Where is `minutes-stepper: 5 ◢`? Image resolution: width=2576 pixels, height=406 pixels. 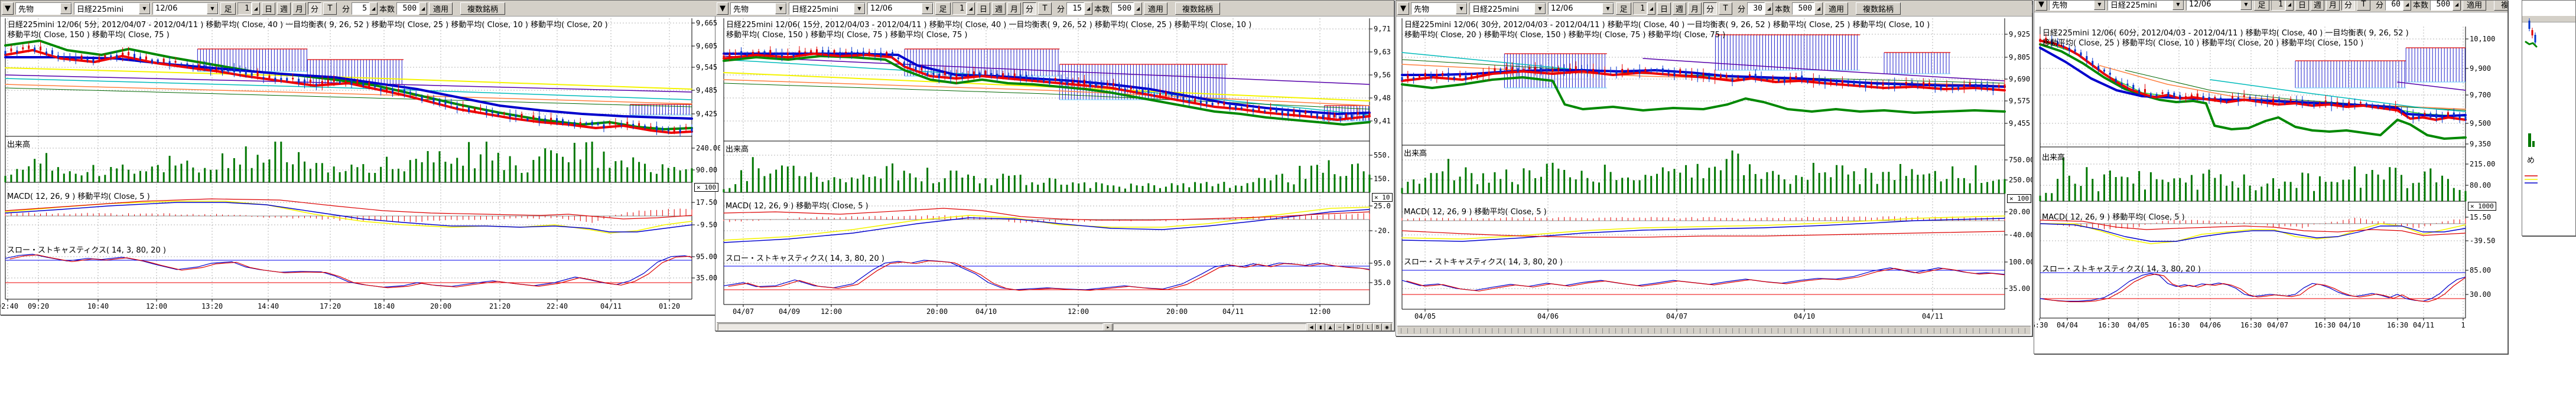 minutes-stepper: 5 ◢ is located at coordinates (365, 8).